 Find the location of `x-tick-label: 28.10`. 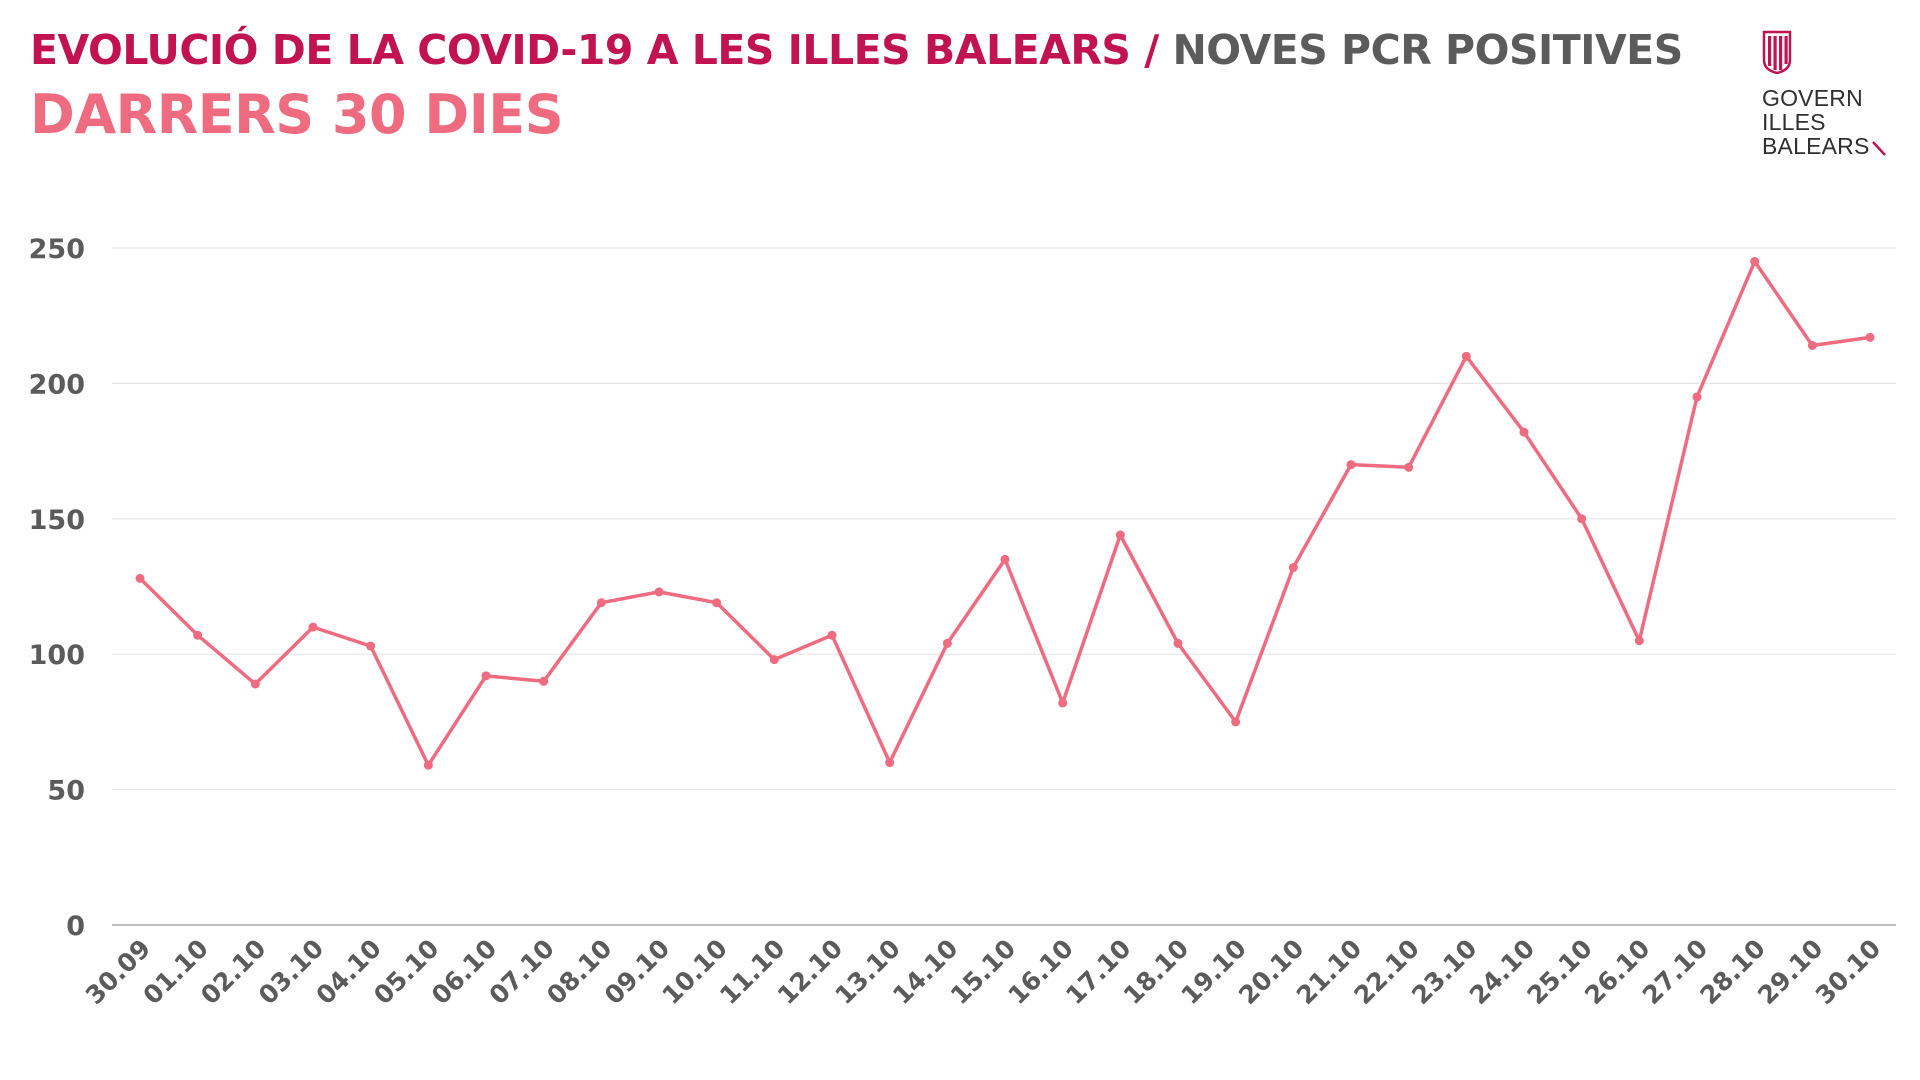

x-tick-label: 28.10 is located at coordinates (1732, 972).